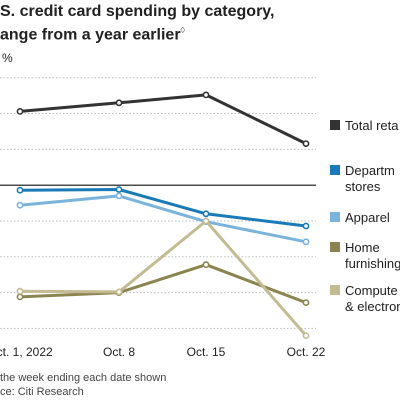 The height and width of the screenshot is (400, 400). I want to click on y-axis-unit-label: %, so click(7, 58).